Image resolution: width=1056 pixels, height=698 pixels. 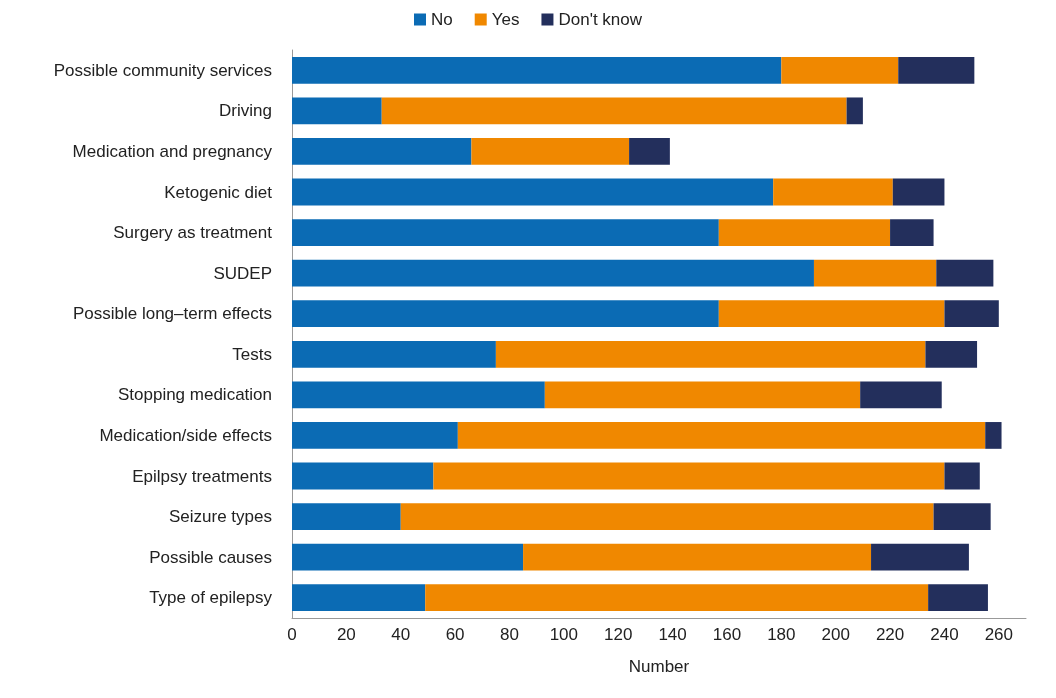 What do you see at coordinates (193, 233) in the screenshot?
I see `y-tick-label: Surgery as treatment` at bounding box center [193, 233].